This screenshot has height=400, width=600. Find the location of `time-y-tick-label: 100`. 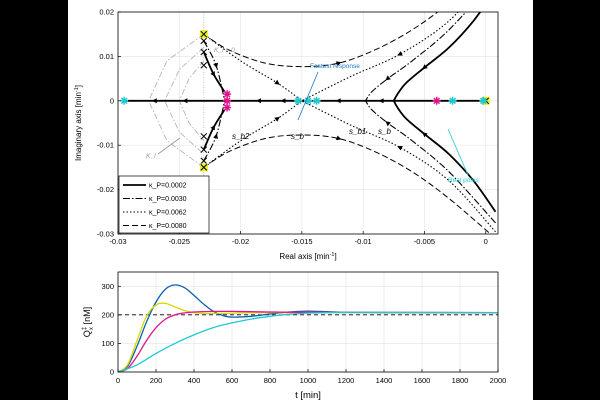

time-y-tick-label: 100 is located at coordinates (107, 343).